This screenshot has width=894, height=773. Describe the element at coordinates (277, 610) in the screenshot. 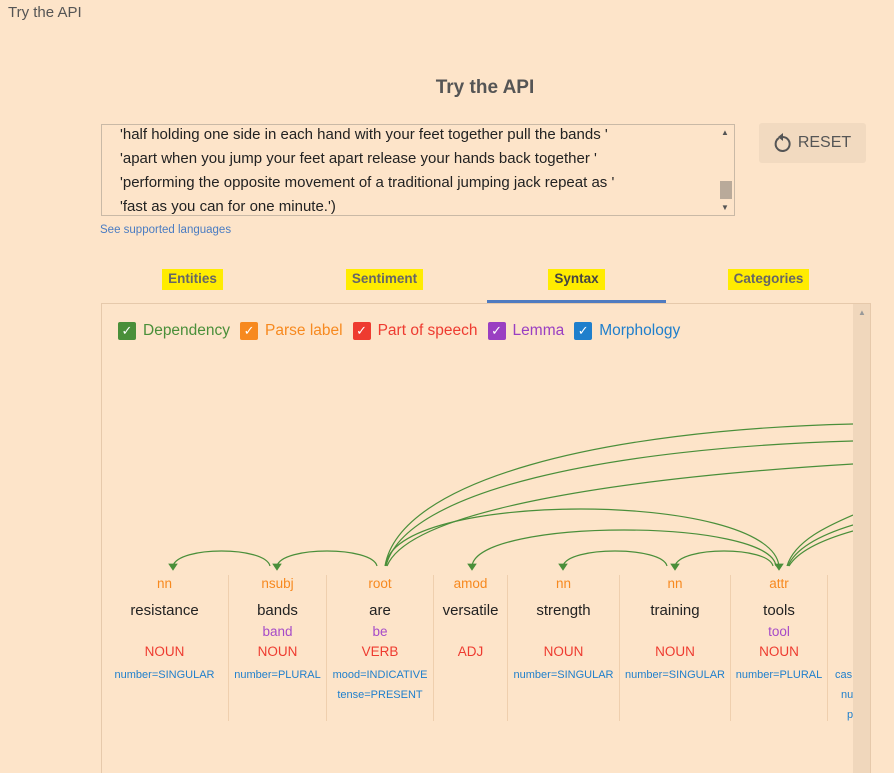

I see `token-word: bands` at that location.